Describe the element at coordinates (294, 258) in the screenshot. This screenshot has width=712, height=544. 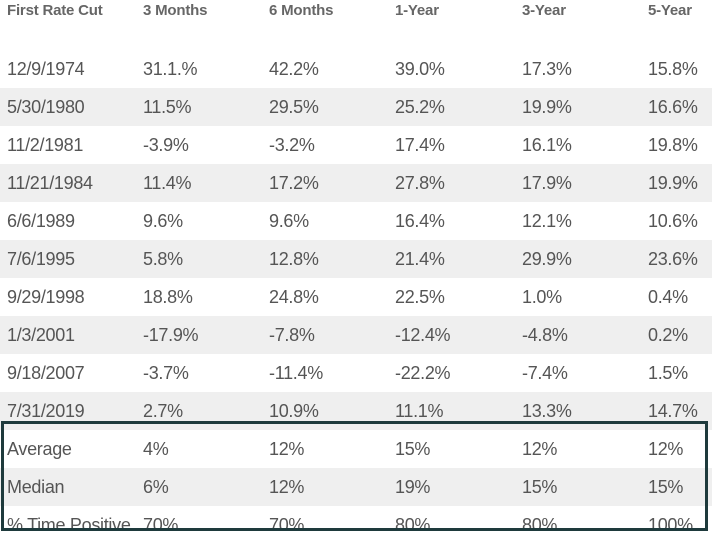
I see `cell-6-months: 12.8%` at that location.